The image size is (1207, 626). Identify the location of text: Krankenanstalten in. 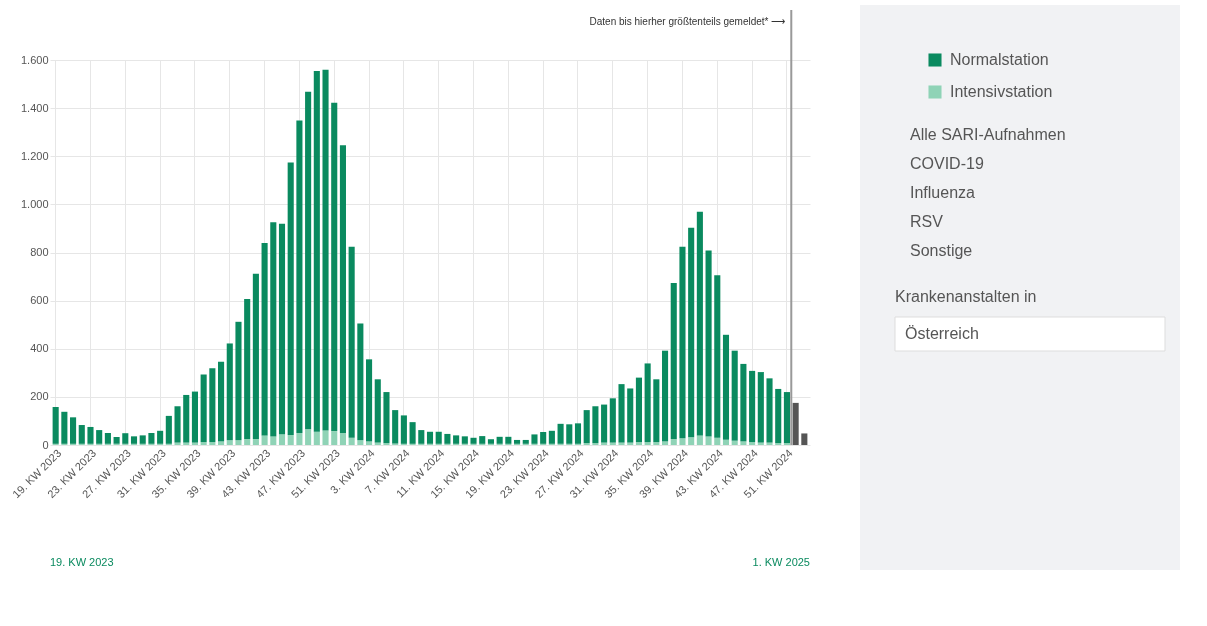
(966, 296).